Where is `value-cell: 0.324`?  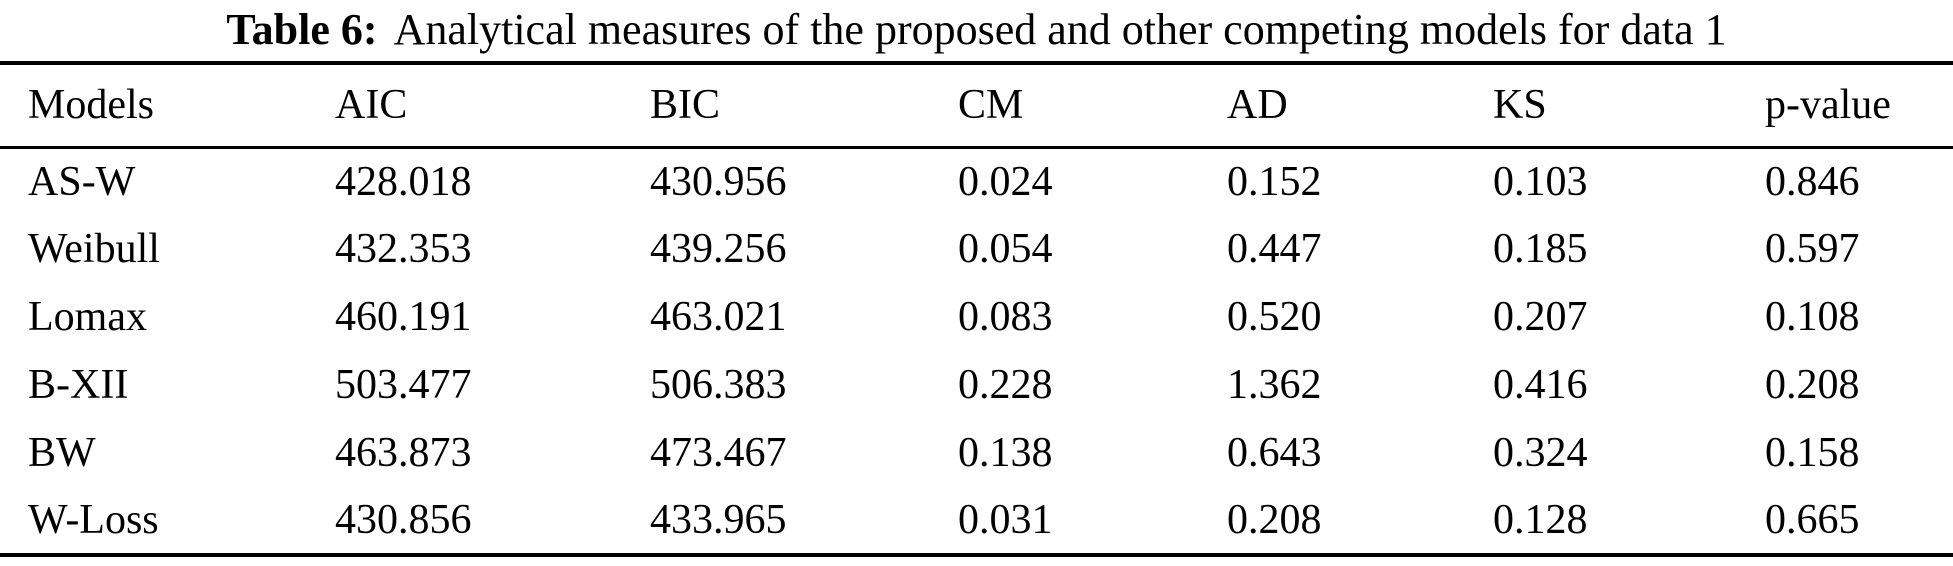
value-cell: 0.324 is located at coordinates (1540, 453).